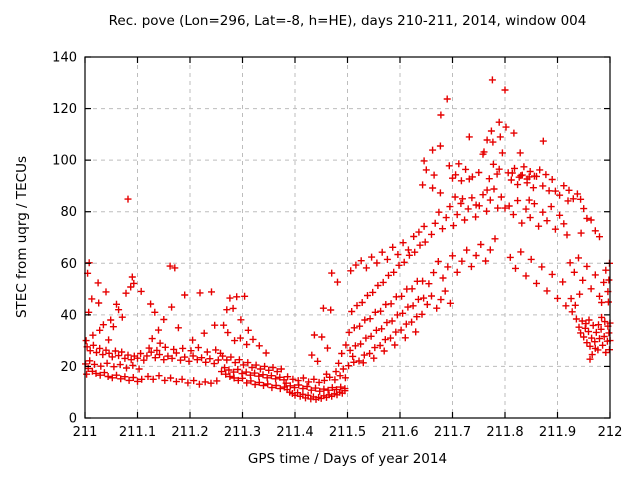 The width and height of the screenshot is (640, 480). Describe the element at coordinates (189, 432) in the screenshot. I see `svg-text: 211.2` at that location.